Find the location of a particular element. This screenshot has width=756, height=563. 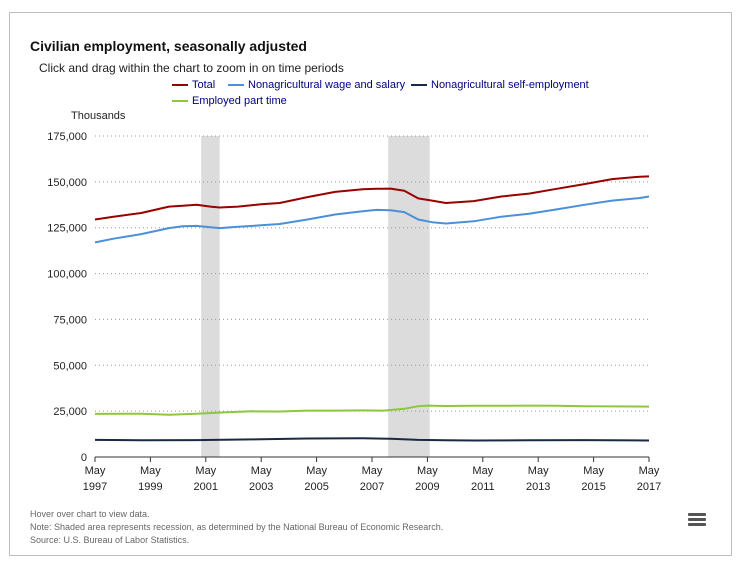

legend-label-self-employment: Nonagricultural self-employment is located at coordinates (510, 85).